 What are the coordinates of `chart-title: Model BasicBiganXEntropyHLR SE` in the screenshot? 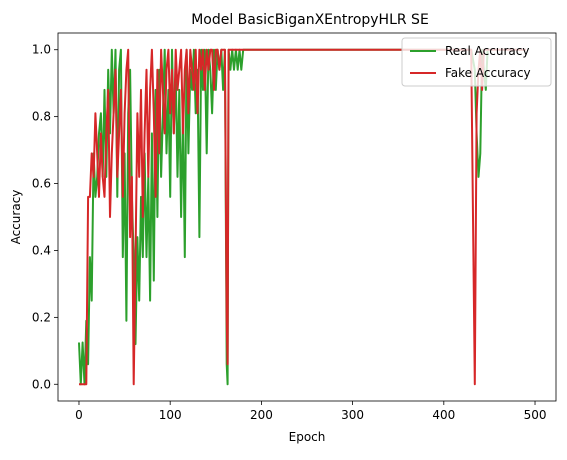 It's located at (310, 20).